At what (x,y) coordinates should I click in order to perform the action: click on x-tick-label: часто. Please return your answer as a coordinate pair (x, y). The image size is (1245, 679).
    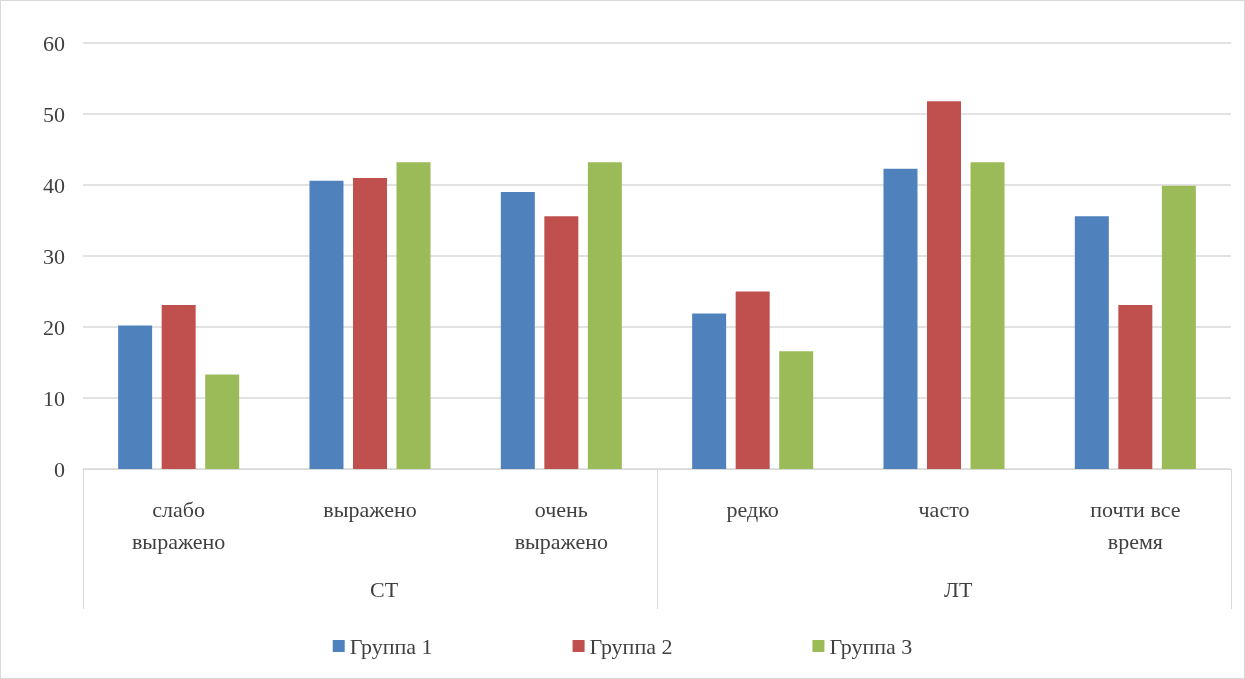
    Looking at the image, I should click on (944, 509).